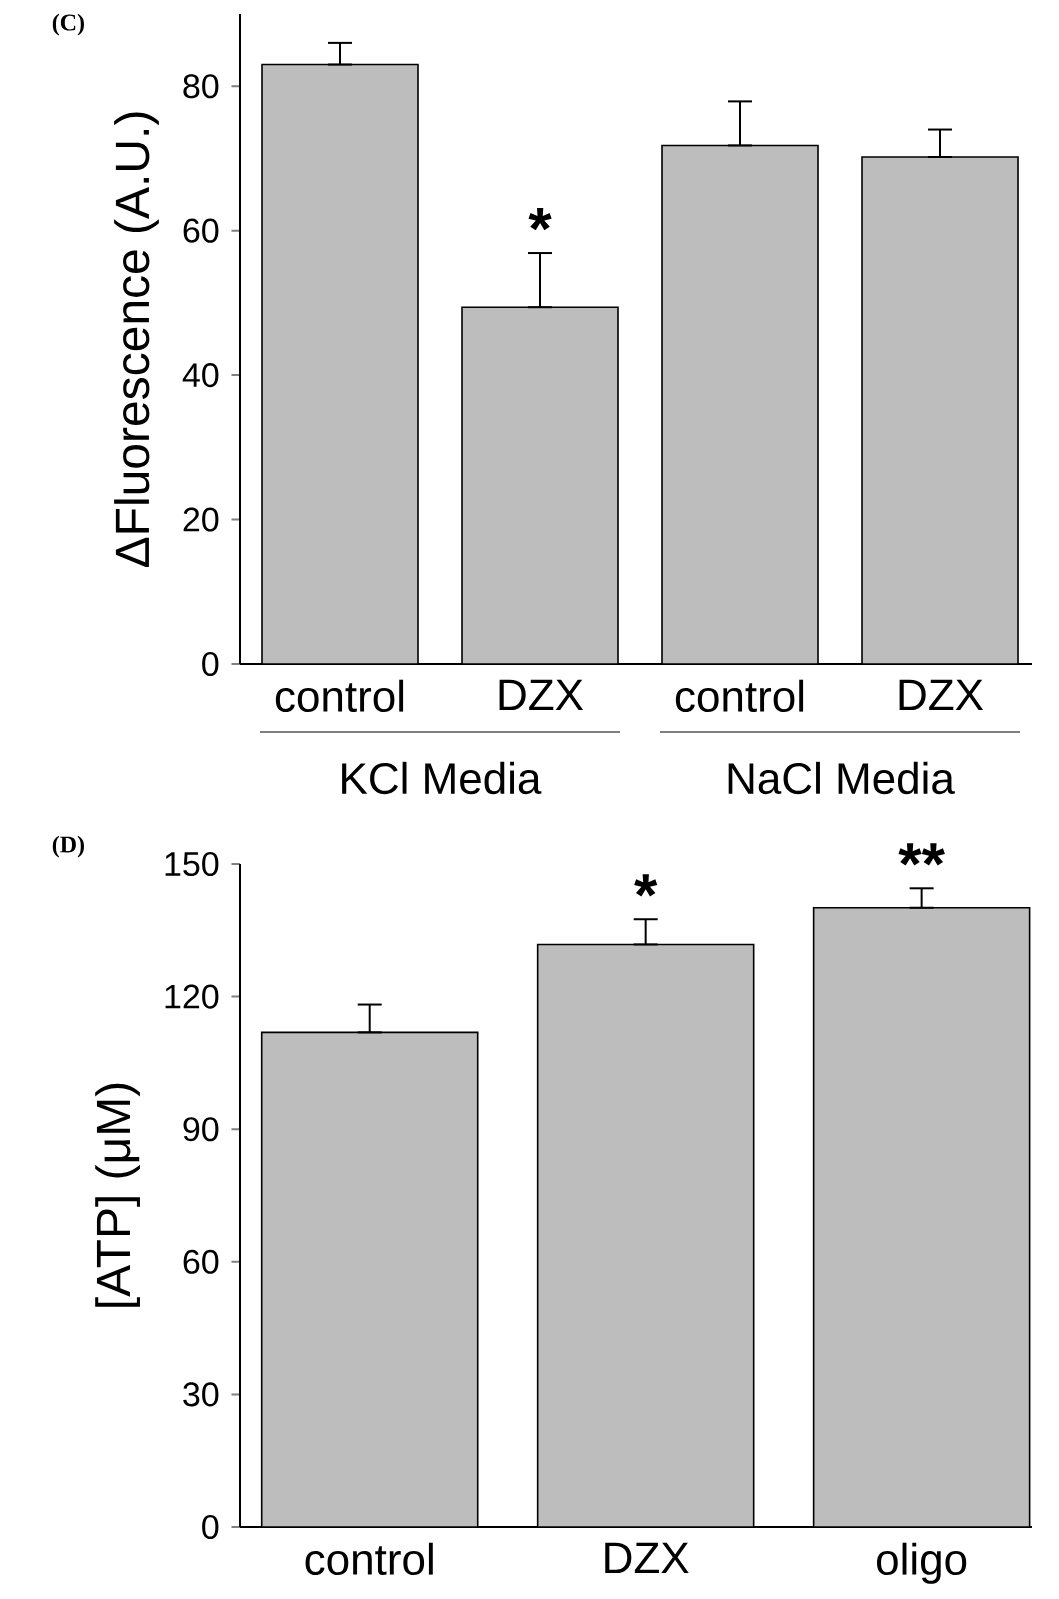  Describe the element at coordinates (201, 86) in the screenshot. I see `y-tick-label: 80` at that location.